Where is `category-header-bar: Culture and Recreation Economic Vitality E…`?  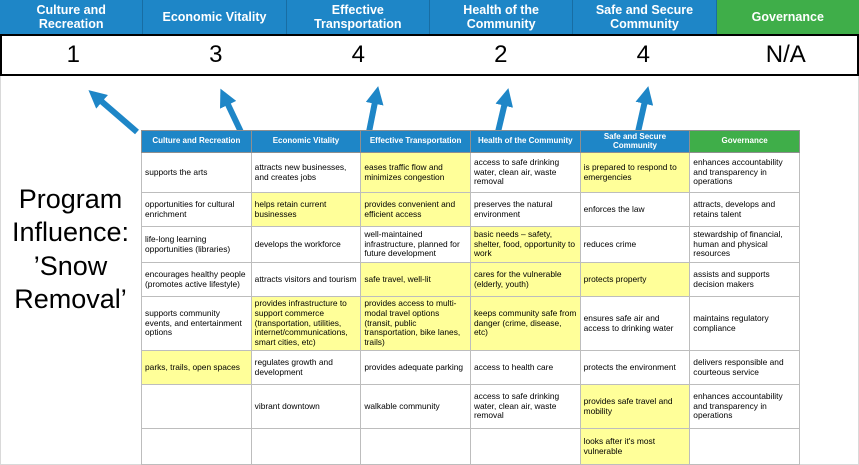
category-header-bar: Culture and Recreation Economic Vitality E… is located at coordinates (429, 17).